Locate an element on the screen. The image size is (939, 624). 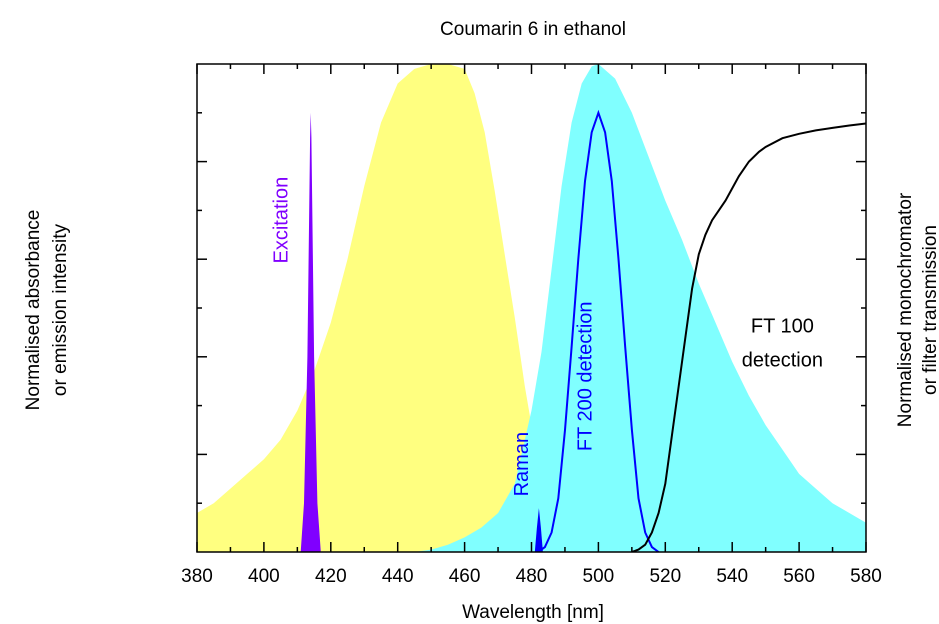
x-tick-labels: 380 400 420 440 460 480 500 520 540 560 580 is located at coordinates (531, 576).